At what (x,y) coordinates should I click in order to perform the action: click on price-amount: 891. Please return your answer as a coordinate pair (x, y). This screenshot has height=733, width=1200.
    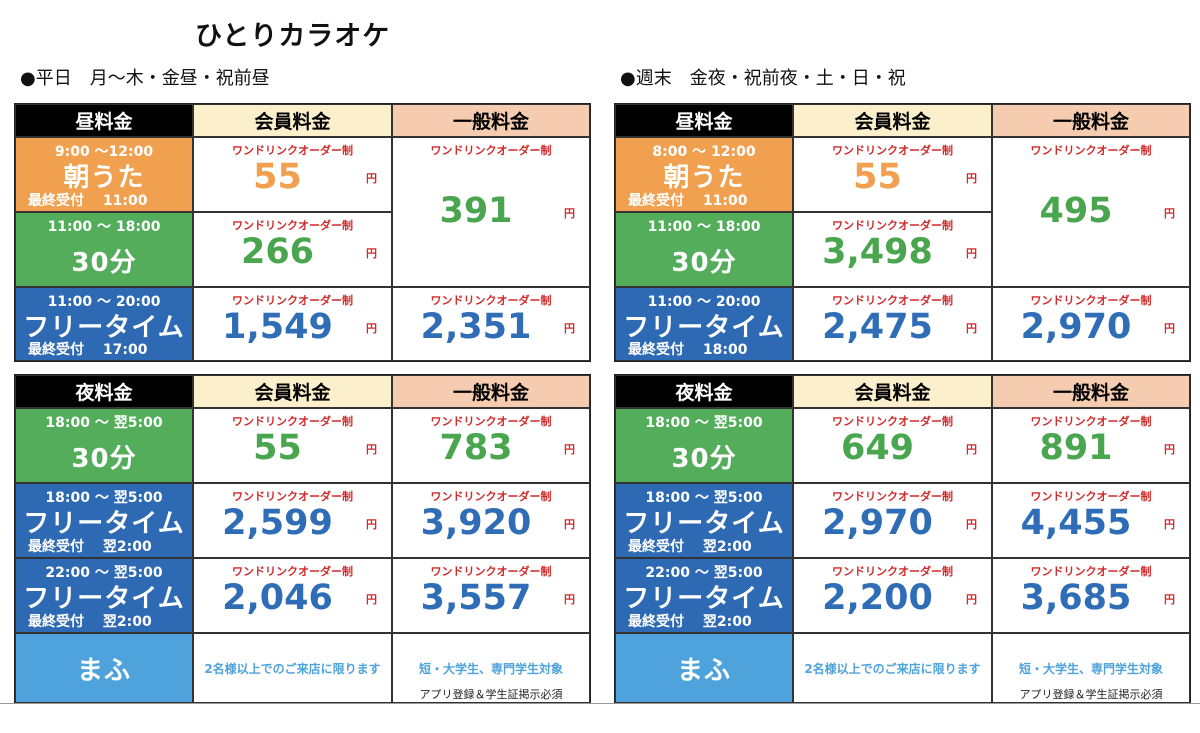
    Looking at the image, I should click on (1076, 448).